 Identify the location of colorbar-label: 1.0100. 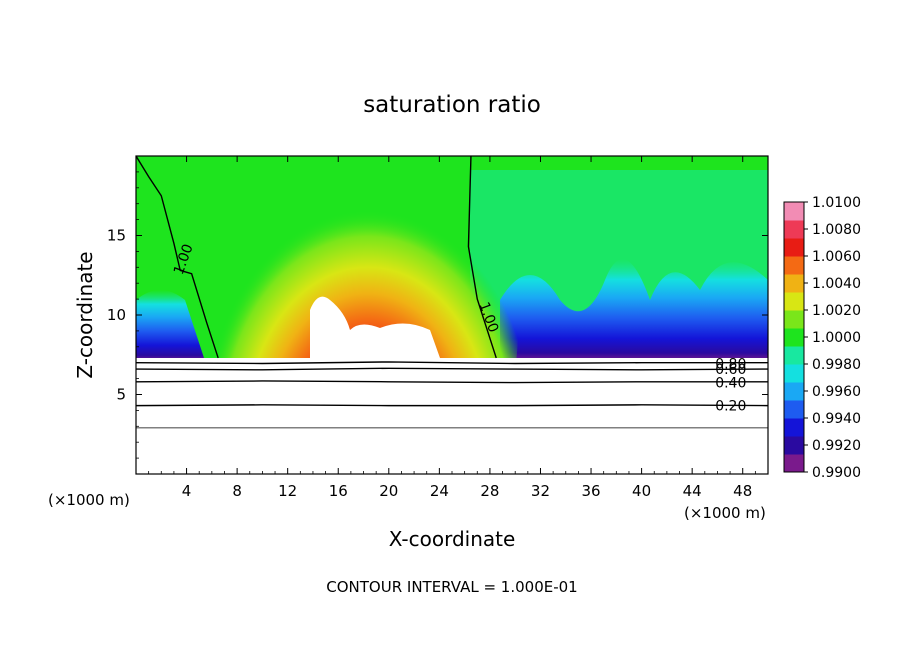
(836, 203).